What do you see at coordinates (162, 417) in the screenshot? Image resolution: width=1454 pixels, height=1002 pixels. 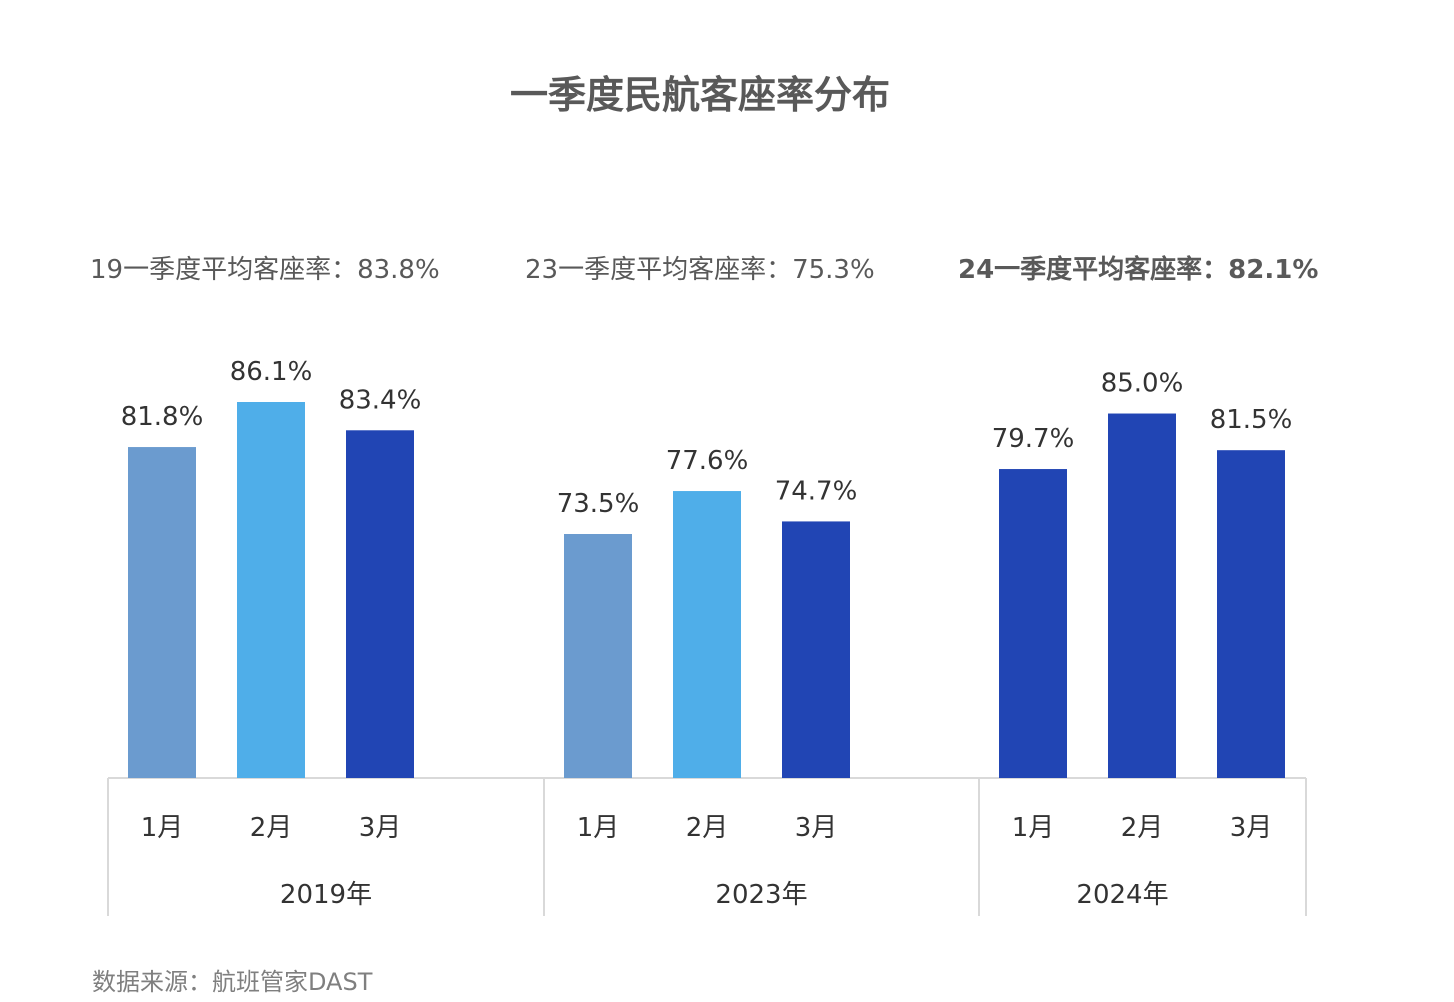 I see `data-label: 81.8%` at bounding box center [162, 417].